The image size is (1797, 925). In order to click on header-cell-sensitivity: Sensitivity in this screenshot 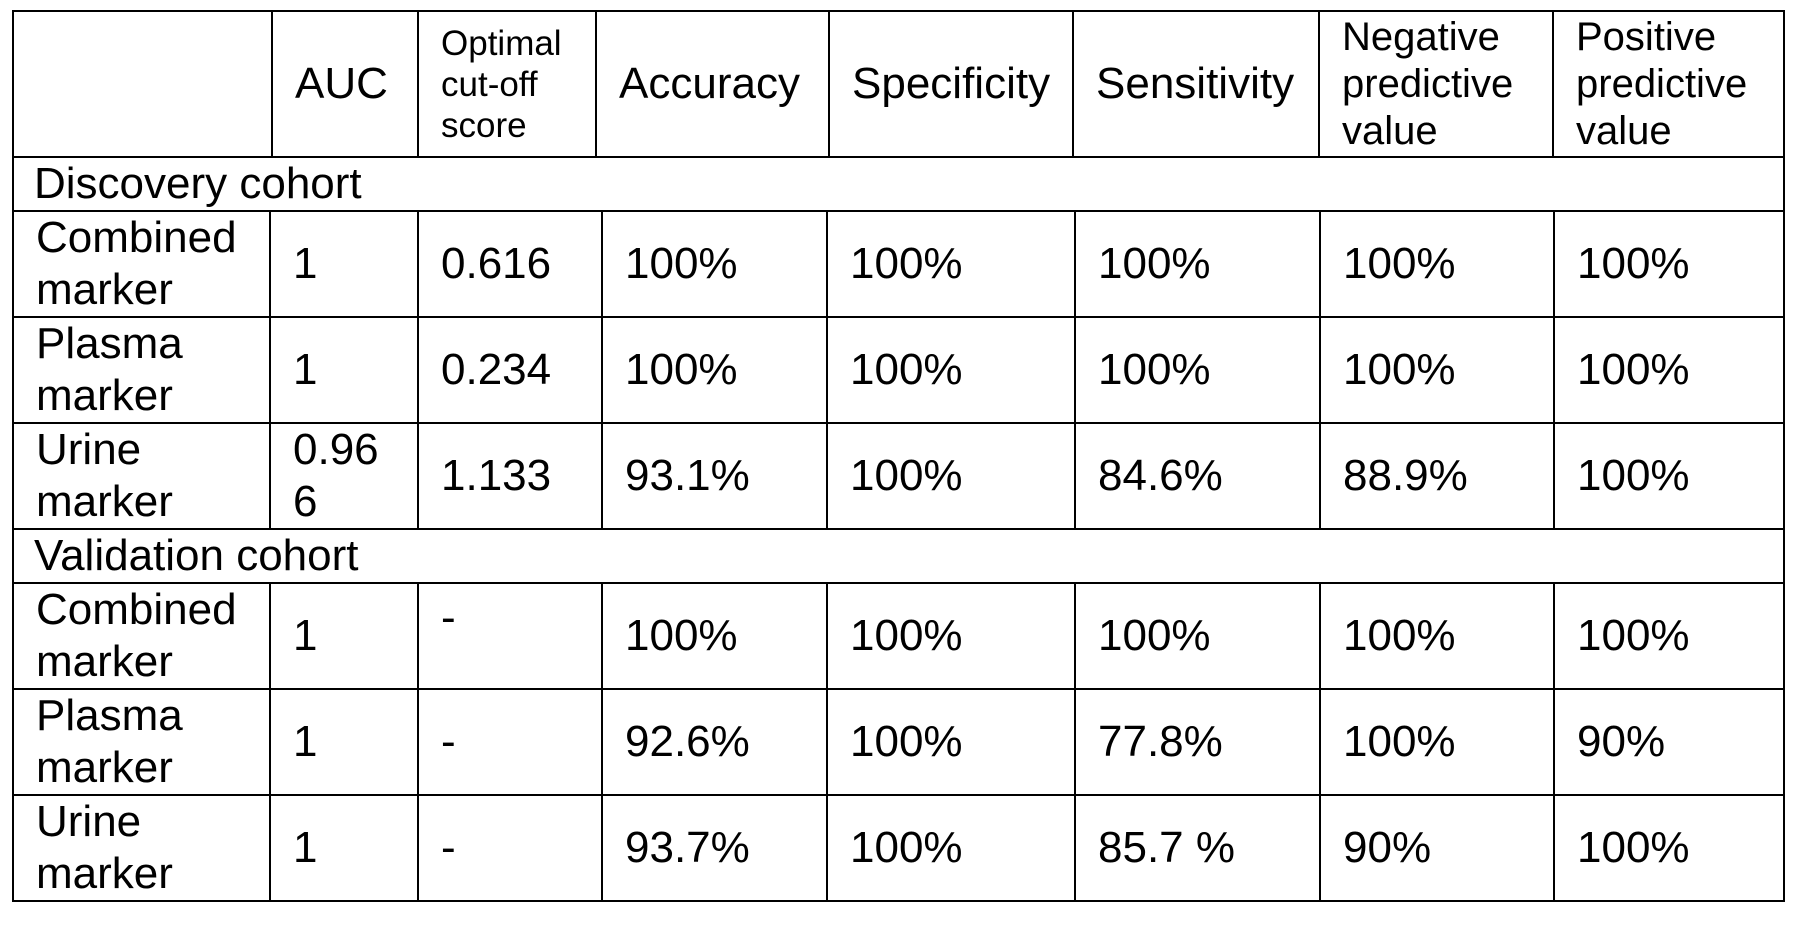, I will do `click(1197, 84)`.